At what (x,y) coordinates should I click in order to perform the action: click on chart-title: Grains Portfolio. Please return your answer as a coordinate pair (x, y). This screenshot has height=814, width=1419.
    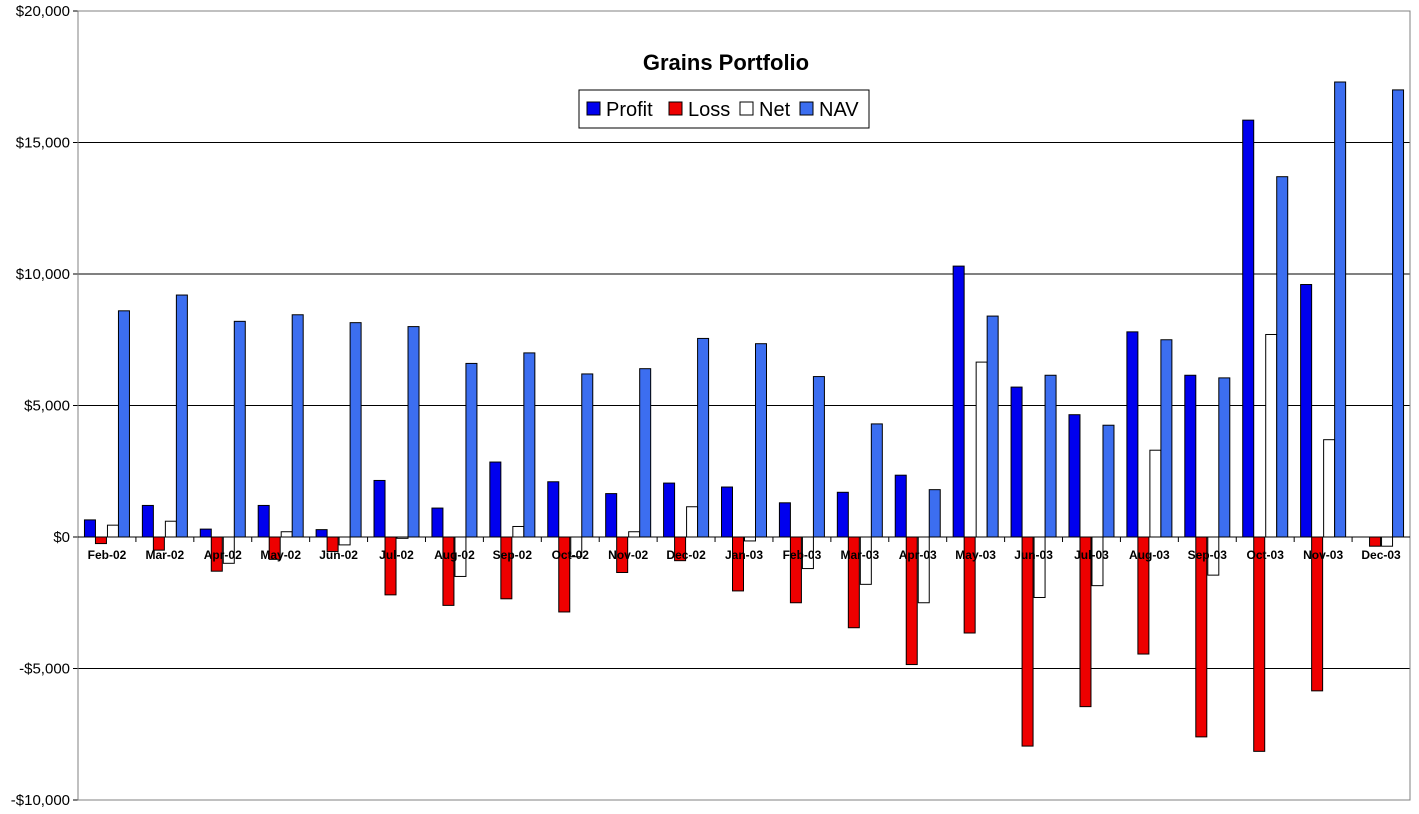
    Looking at the image, I should click on (726, 62).